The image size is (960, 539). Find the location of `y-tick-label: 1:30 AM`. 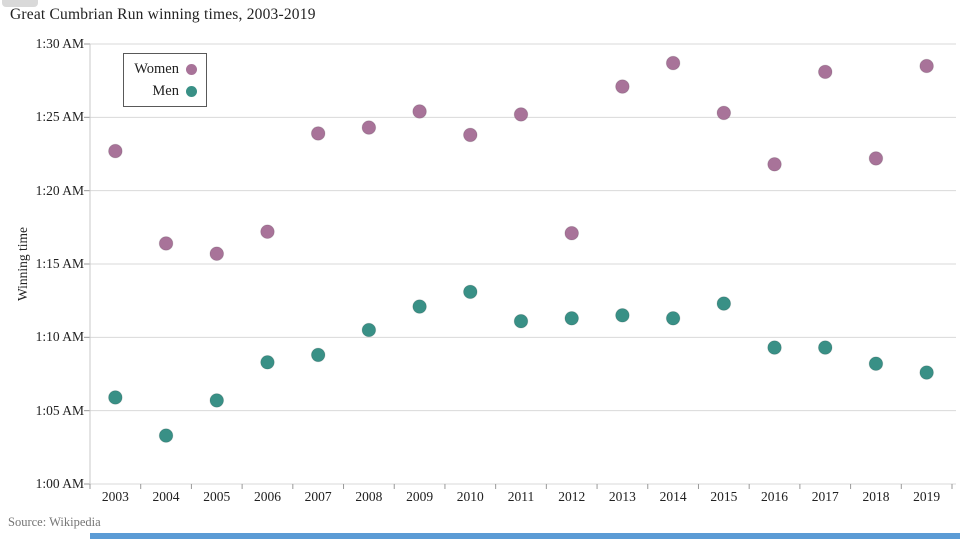

y-tick-label: 1:30 AM is located at coordinates (59, 43).